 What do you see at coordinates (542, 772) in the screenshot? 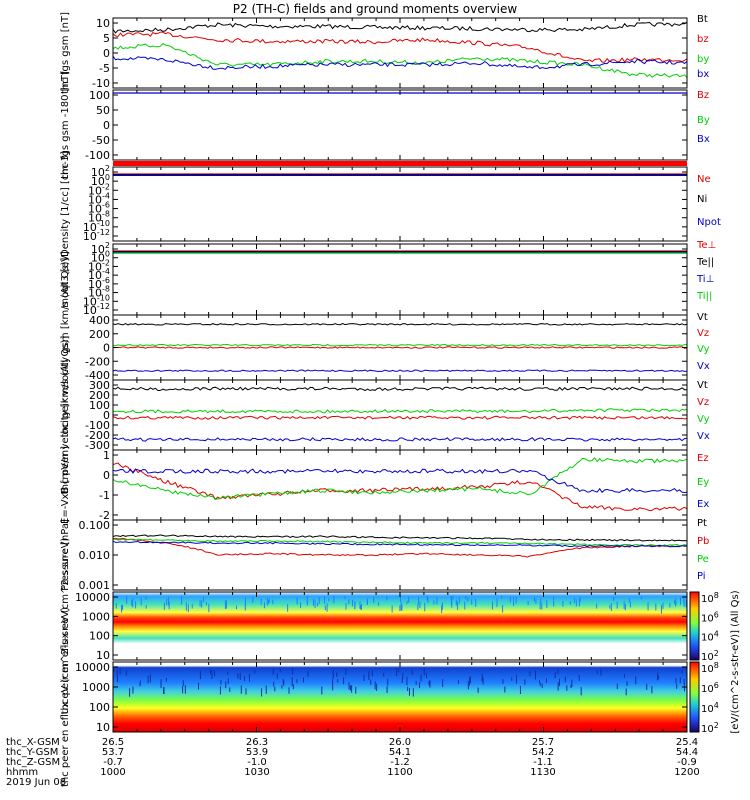
I see `ephem-value: 1130` at bounding box center [542, 772].